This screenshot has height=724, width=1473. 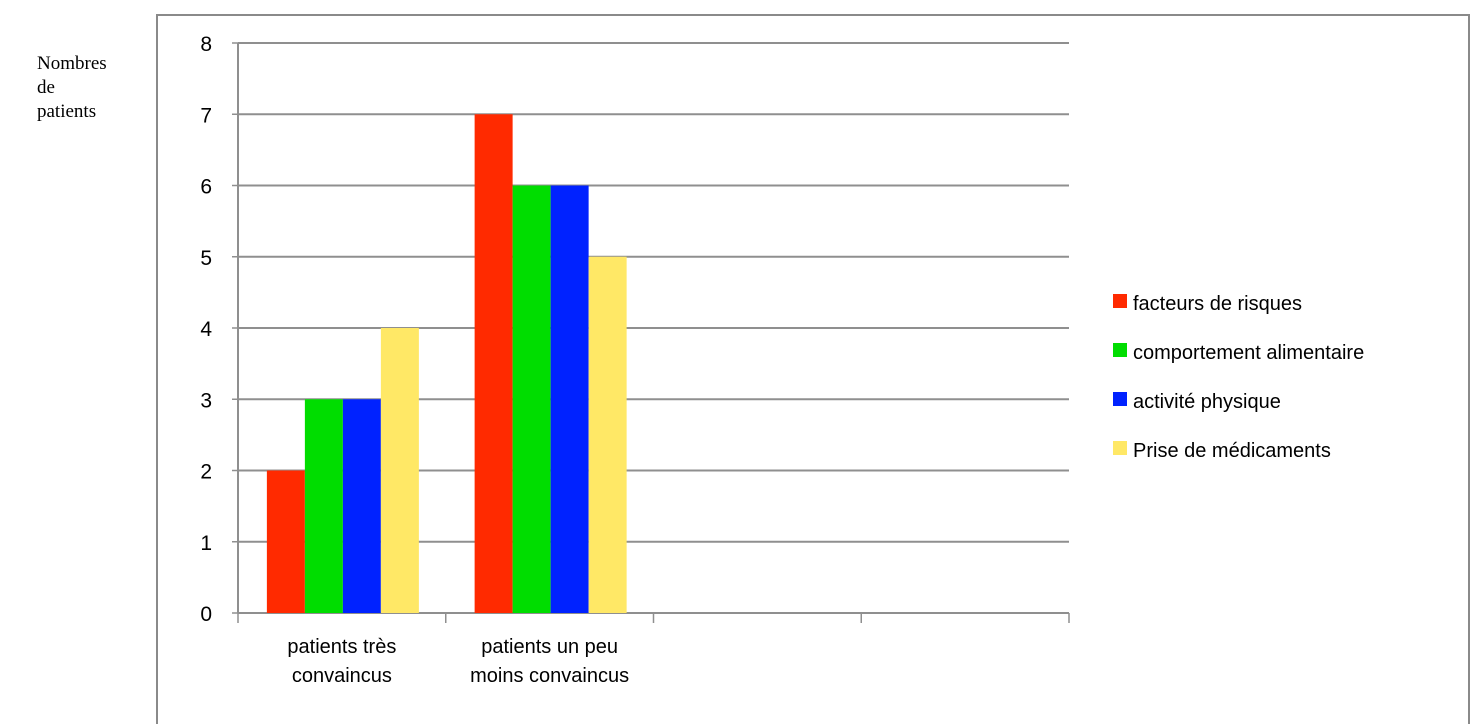 What do you see at coordinates (1232, 451) in the screenshot?
I see `legend-label: Prise de médicaments` at bounding box center [1232, 451].